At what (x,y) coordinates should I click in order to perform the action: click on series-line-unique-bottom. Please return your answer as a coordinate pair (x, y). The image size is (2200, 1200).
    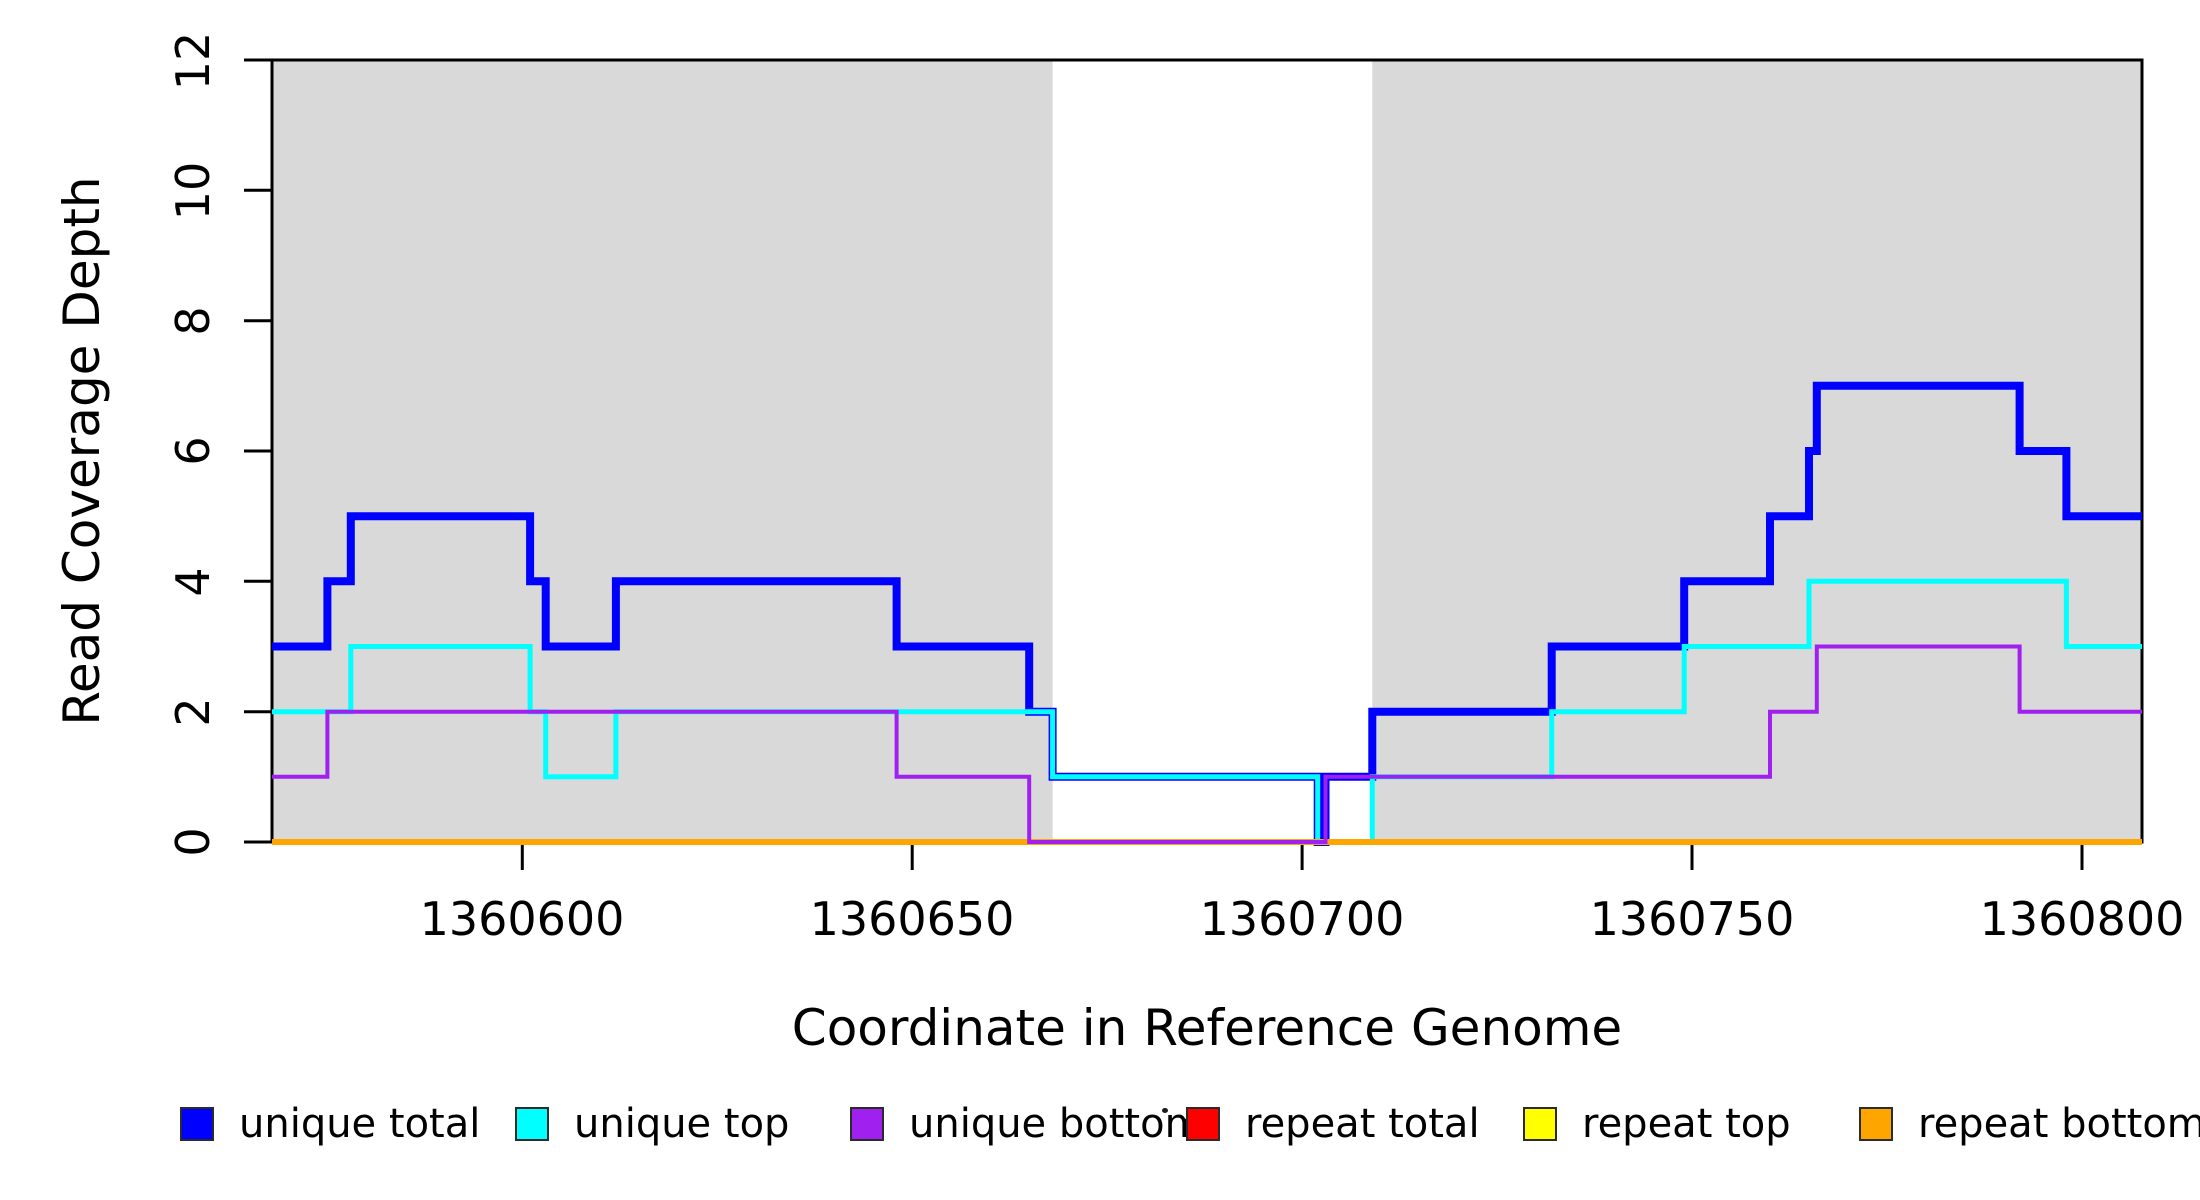
    Looking at the image, I should click on (1207, 744).